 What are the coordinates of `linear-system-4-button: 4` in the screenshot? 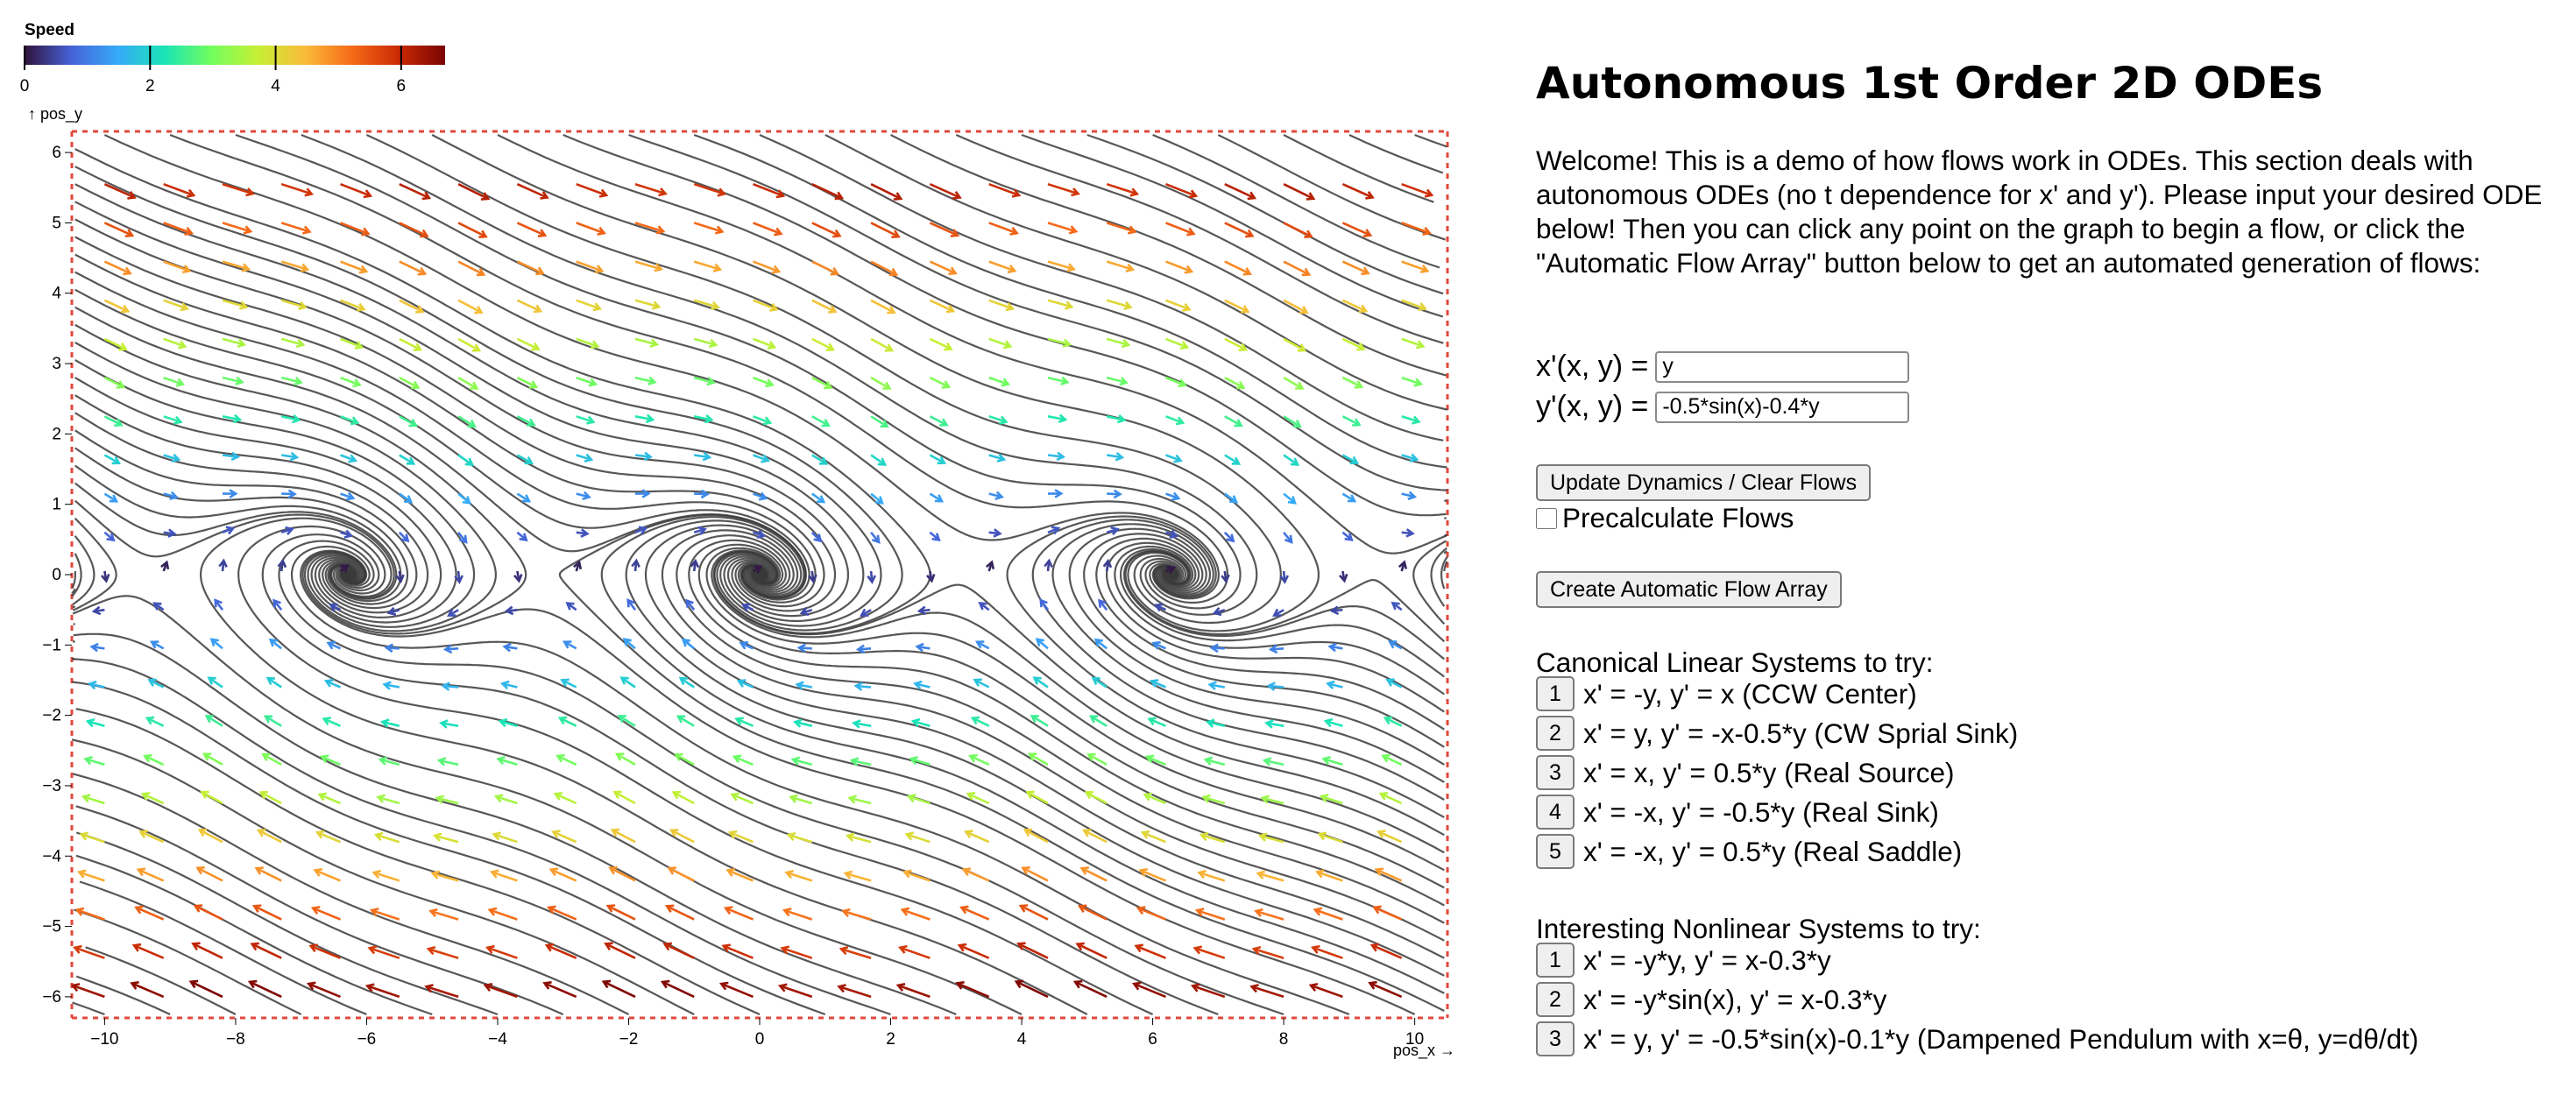 It's located at (1555, 813).